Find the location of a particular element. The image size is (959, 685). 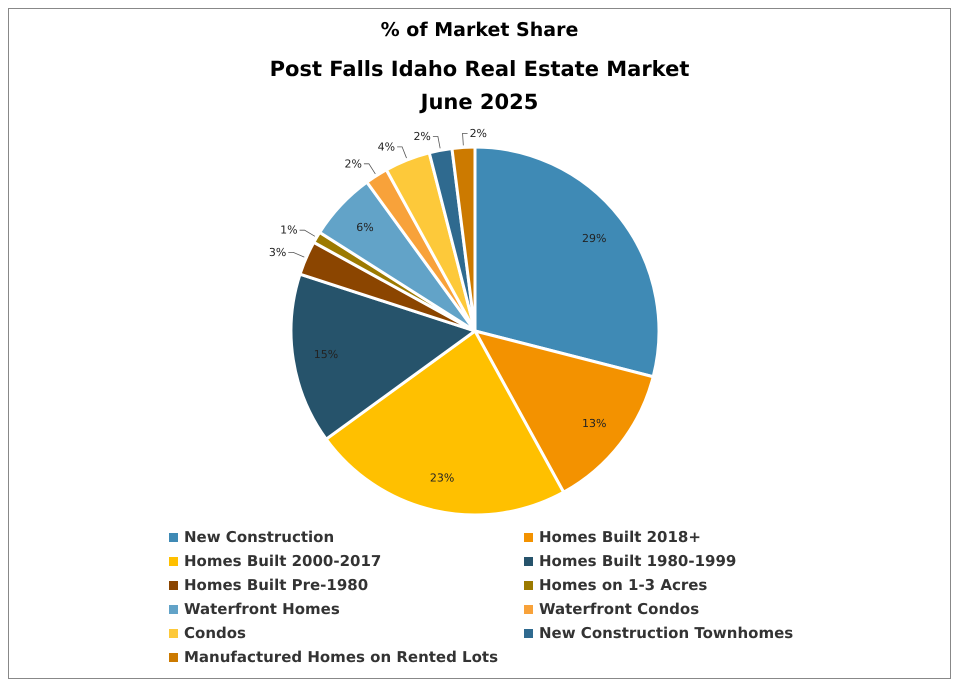

data-label: 15% is located at coordinates (326, 355).